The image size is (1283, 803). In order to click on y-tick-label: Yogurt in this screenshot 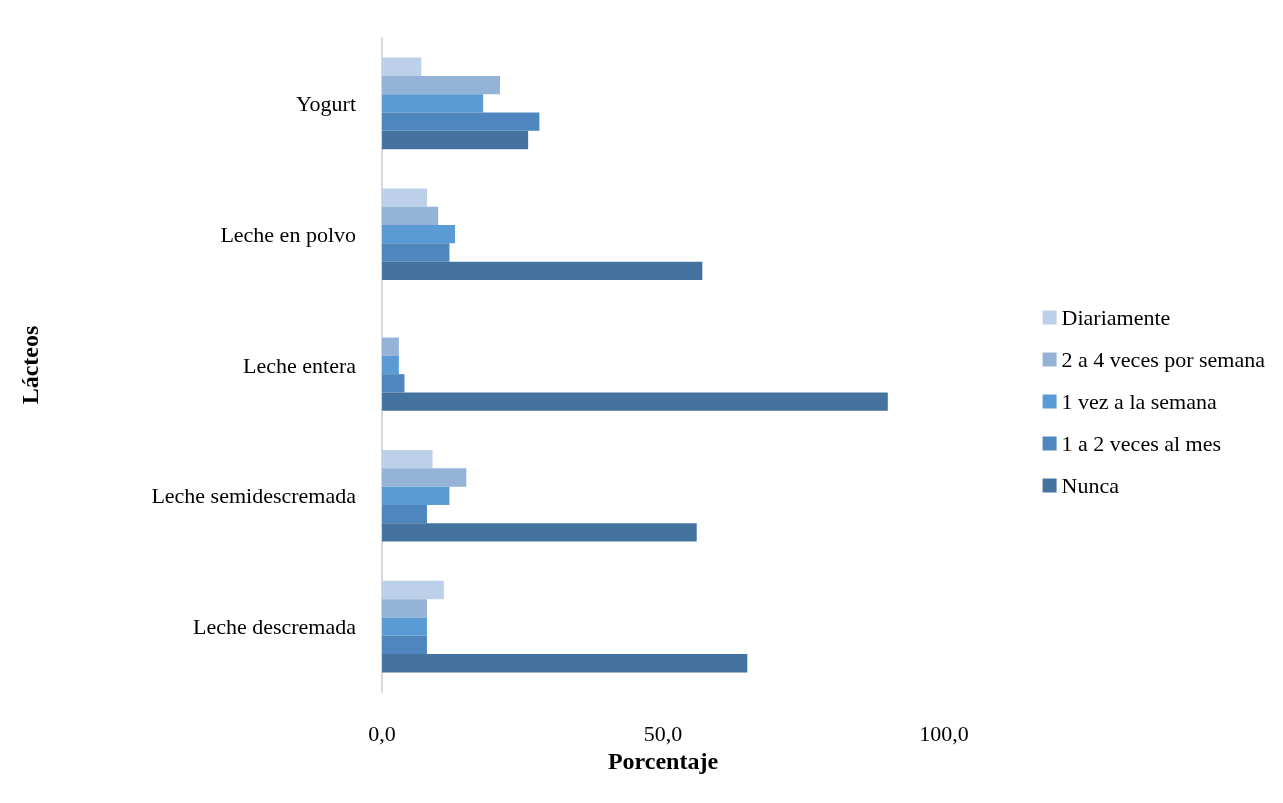, I will do `click(325, 103)`.